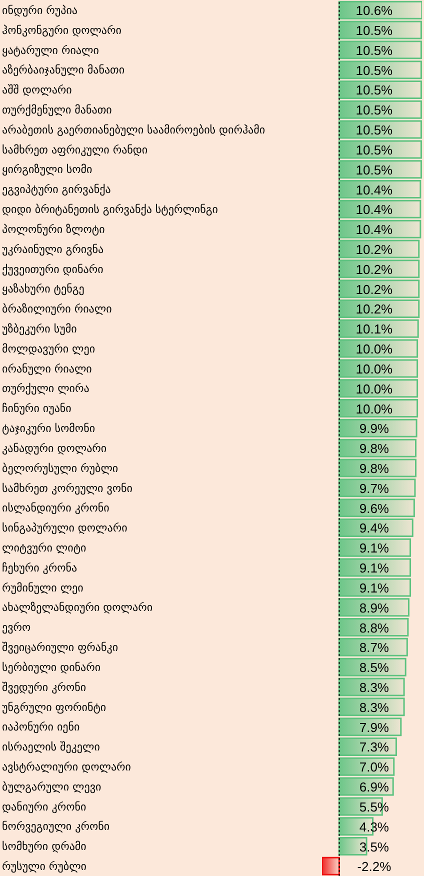 Image resolution: width=424 pixels, height=876 pixels. Describe the element at coordinates (44, 847) in the screenshot. I see `y-tick-label: სომხური დრამი` at that location.